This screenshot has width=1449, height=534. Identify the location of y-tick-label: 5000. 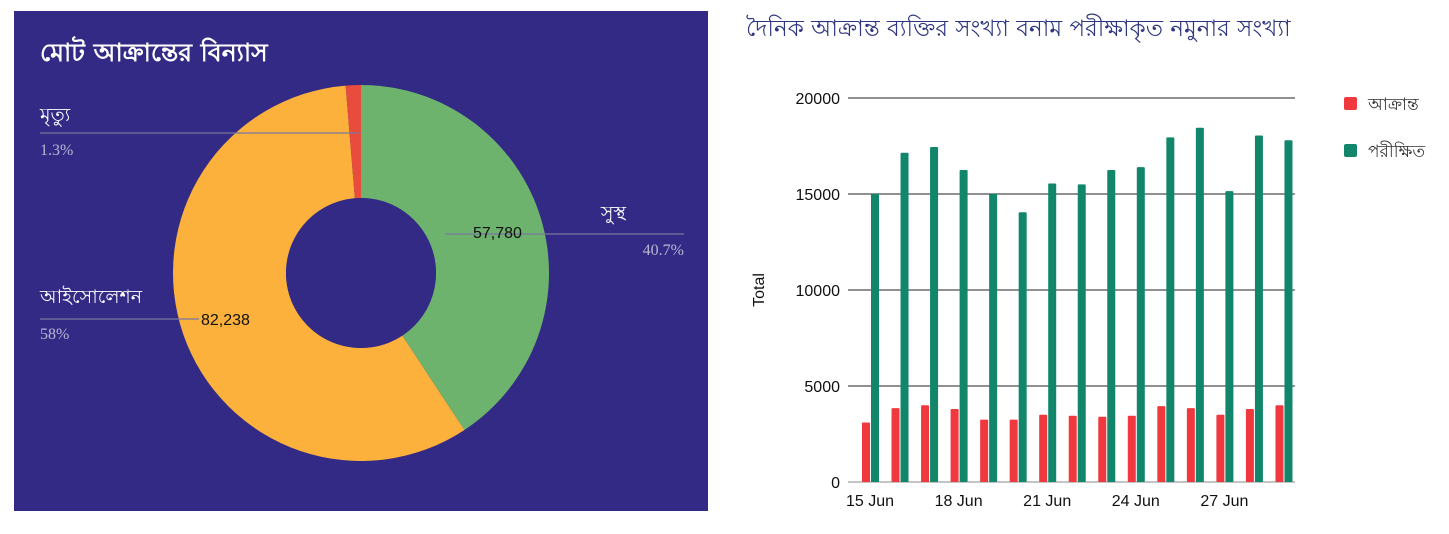
(822, 387).